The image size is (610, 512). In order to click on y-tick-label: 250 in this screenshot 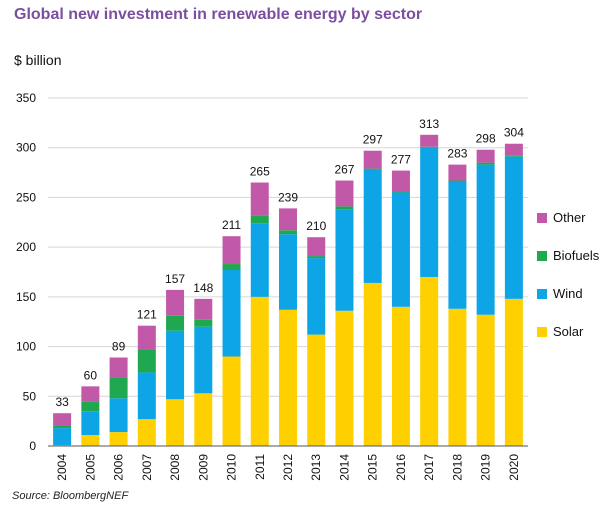, I will do `click(26, 197)`.